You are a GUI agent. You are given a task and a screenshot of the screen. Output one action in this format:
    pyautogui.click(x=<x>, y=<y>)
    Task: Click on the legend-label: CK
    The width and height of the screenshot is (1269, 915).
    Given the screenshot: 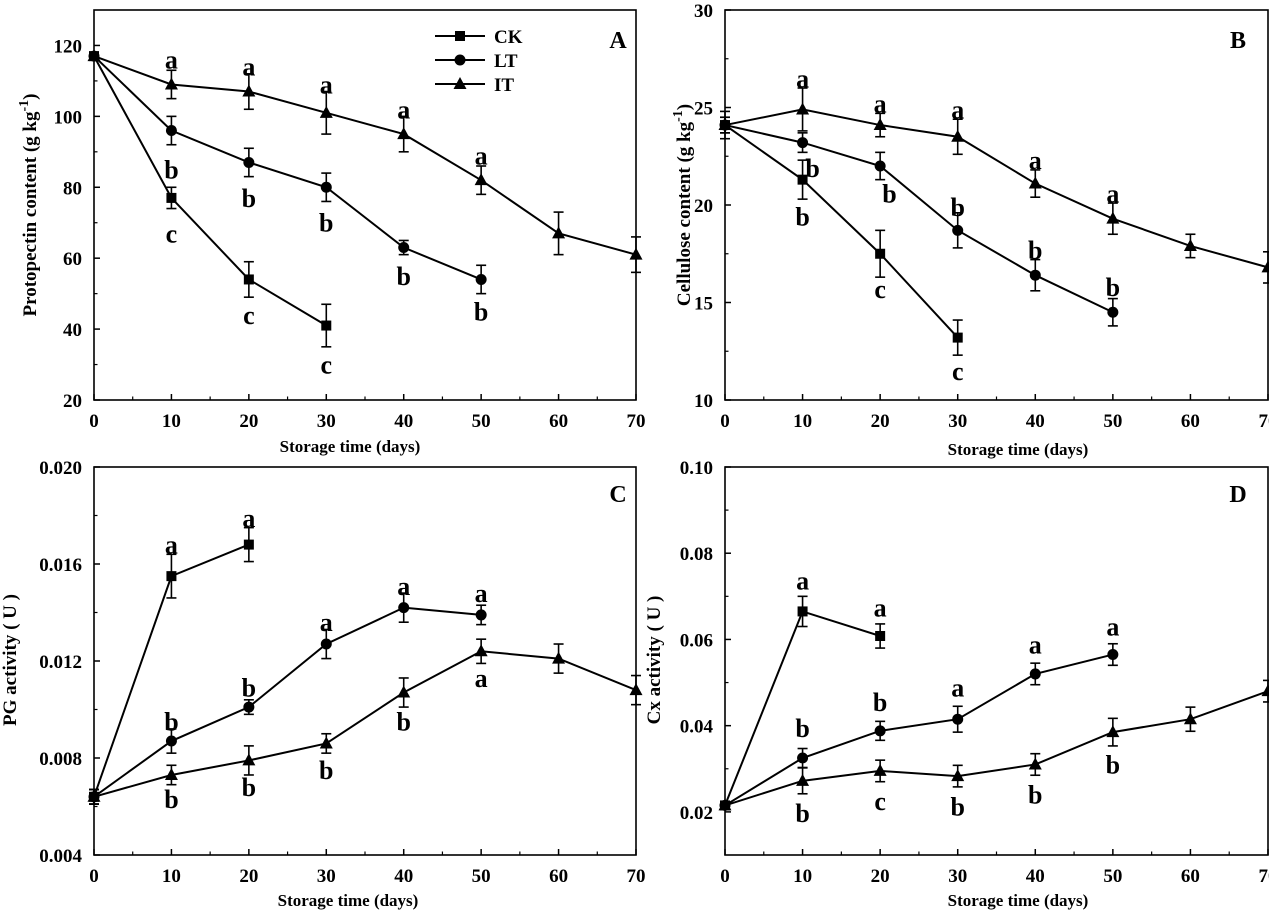 What is the action you would take?
    pyautogui.click(x=508, y=37)
    